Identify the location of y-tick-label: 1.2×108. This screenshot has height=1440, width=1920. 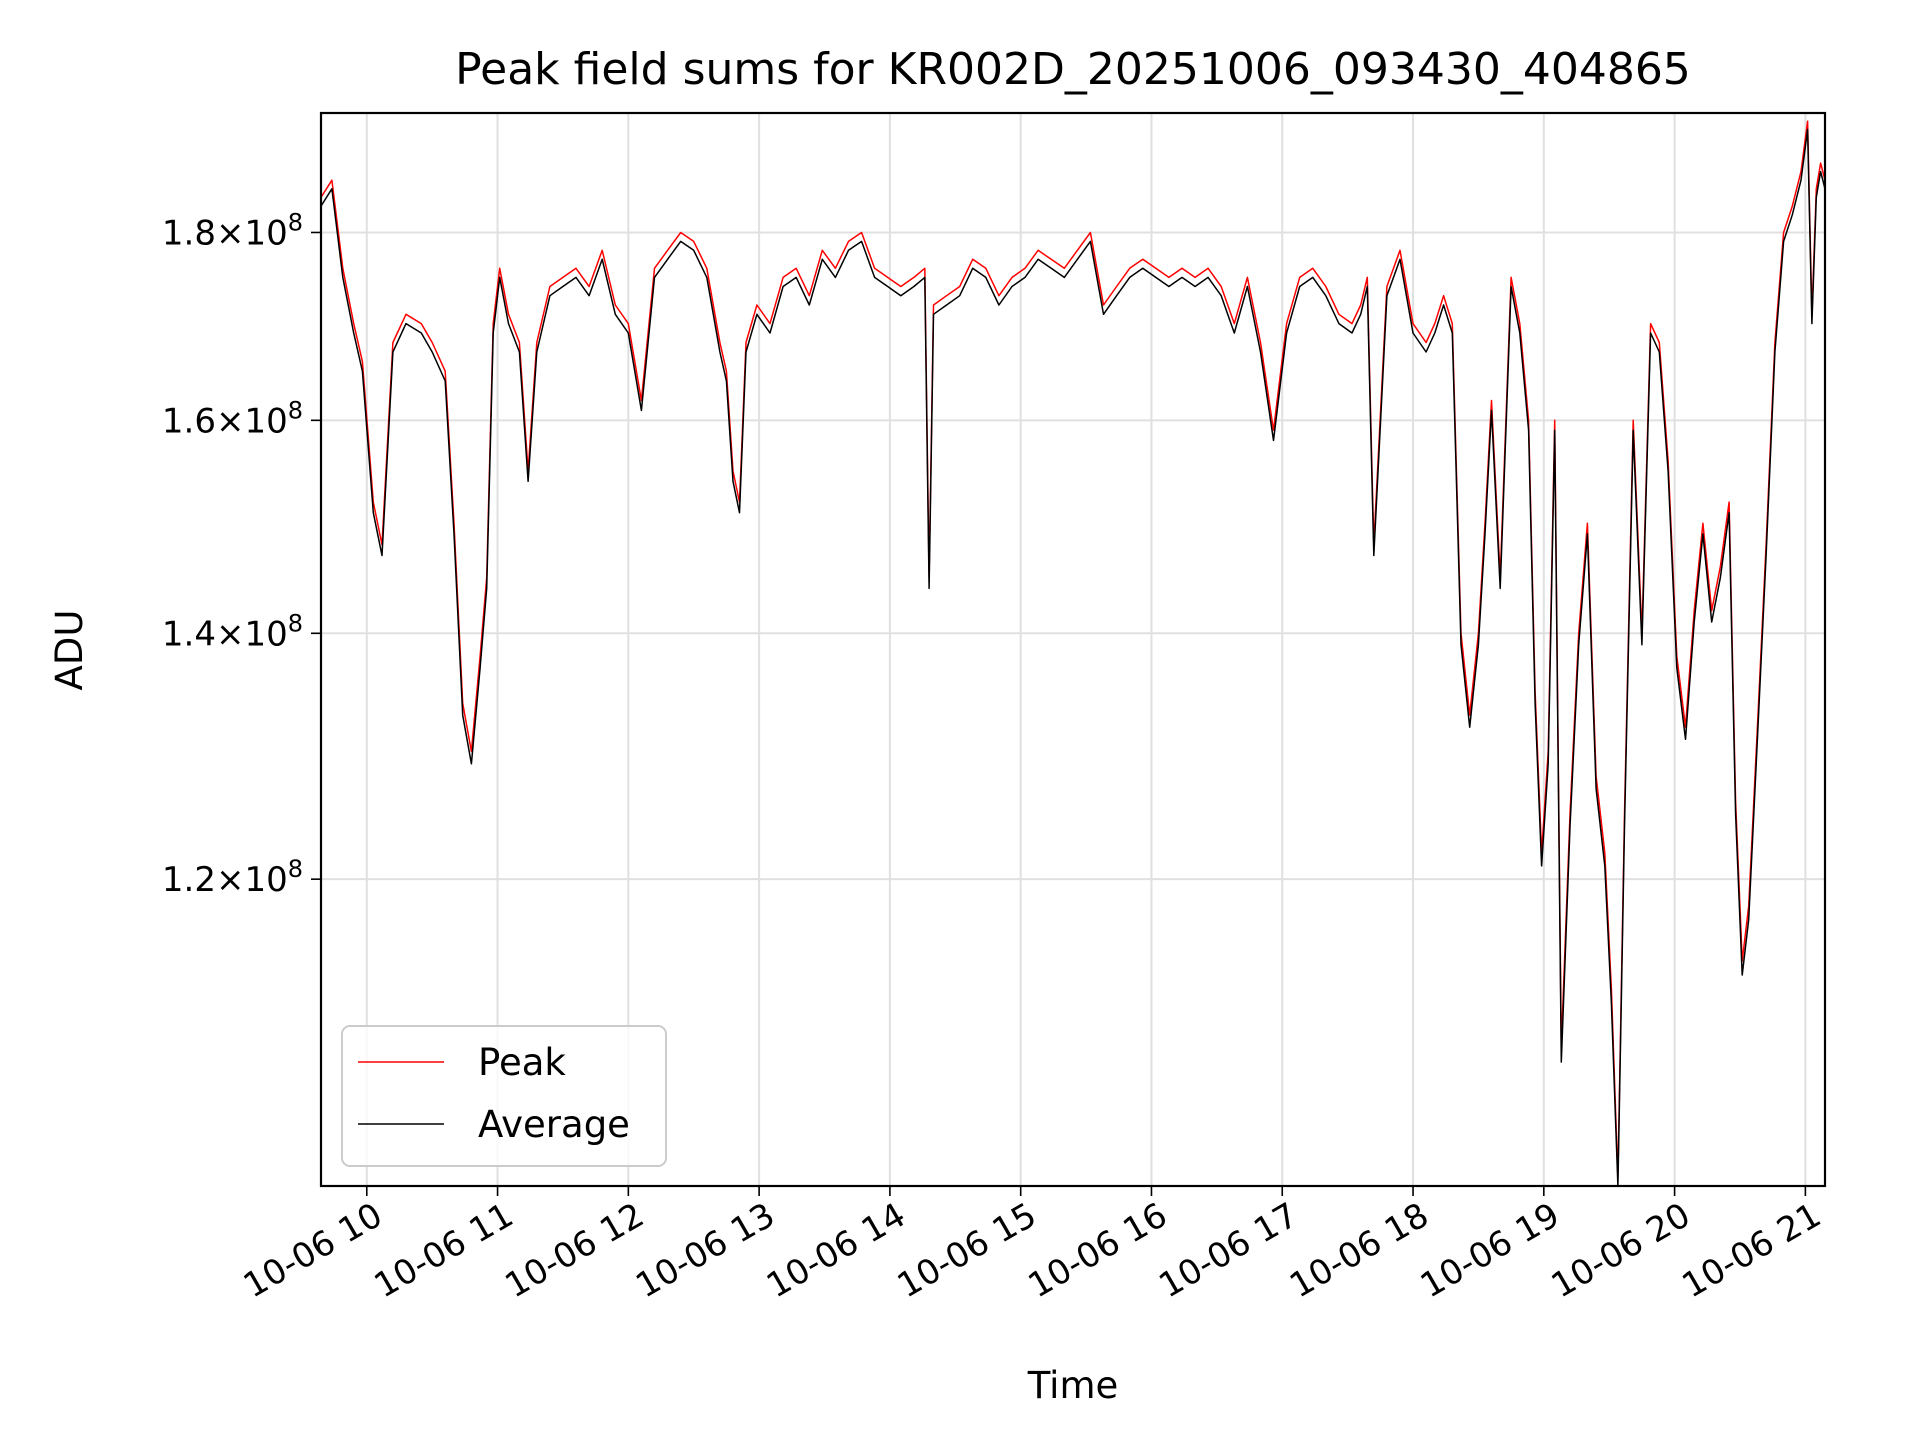
(232, 877).